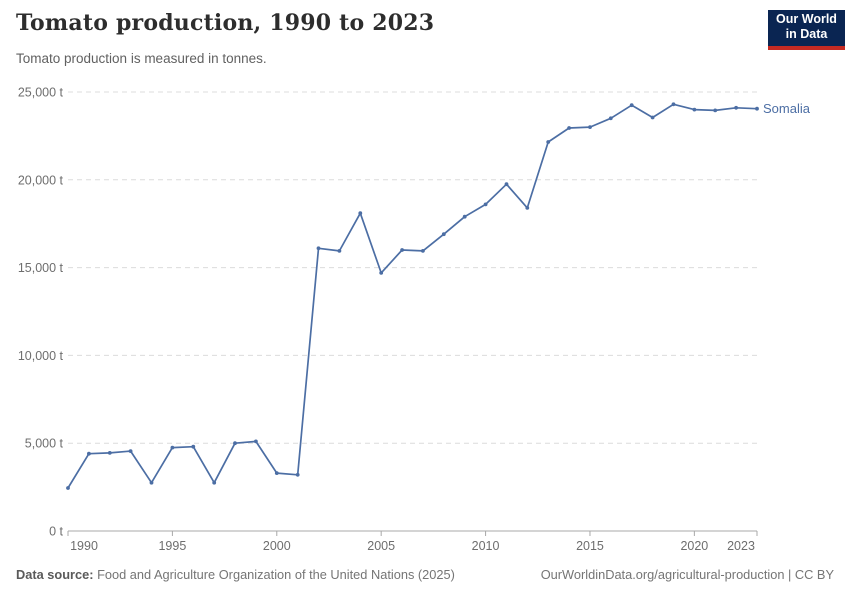 Image resolution: width=850 pixels, height=600 pixels. I want to click on x-axis-tick-label: 2010, so click(486, 546).